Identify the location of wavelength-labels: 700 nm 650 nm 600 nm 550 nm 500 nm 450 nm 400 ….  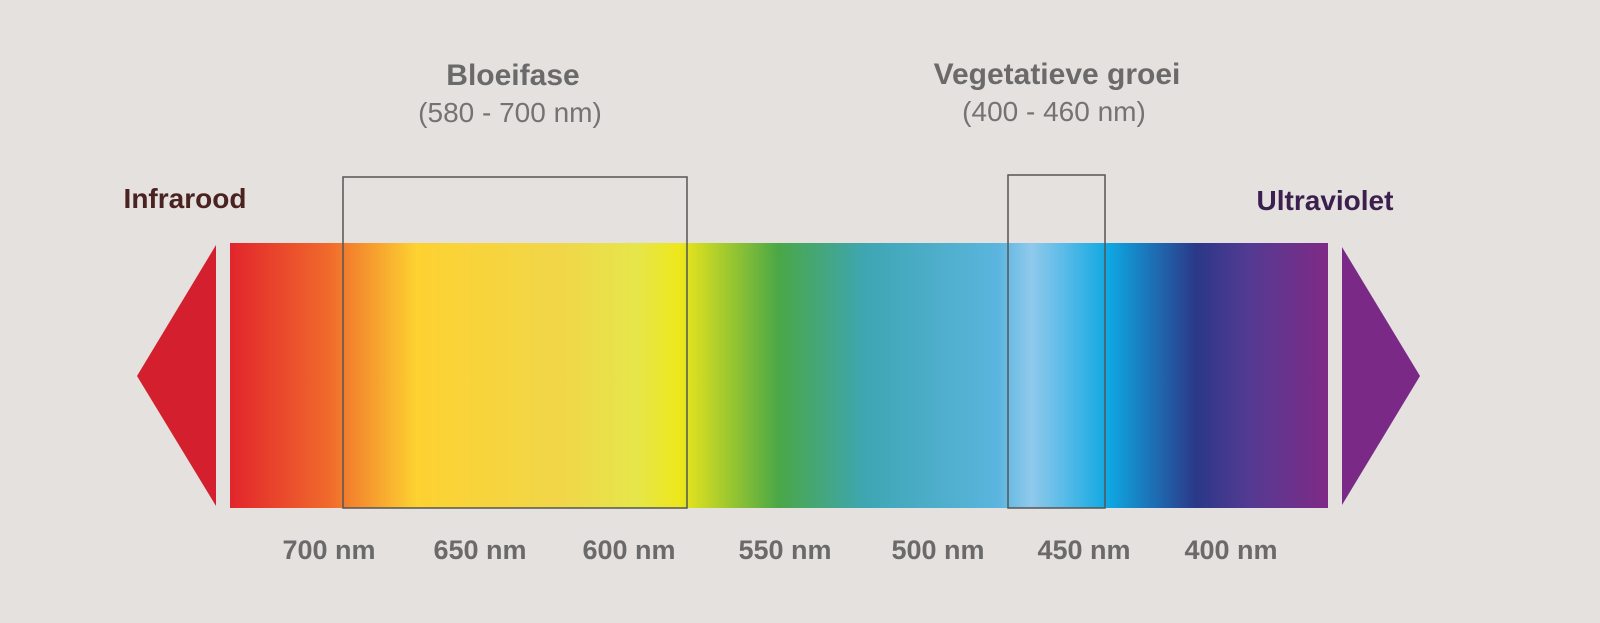
(779, 550).